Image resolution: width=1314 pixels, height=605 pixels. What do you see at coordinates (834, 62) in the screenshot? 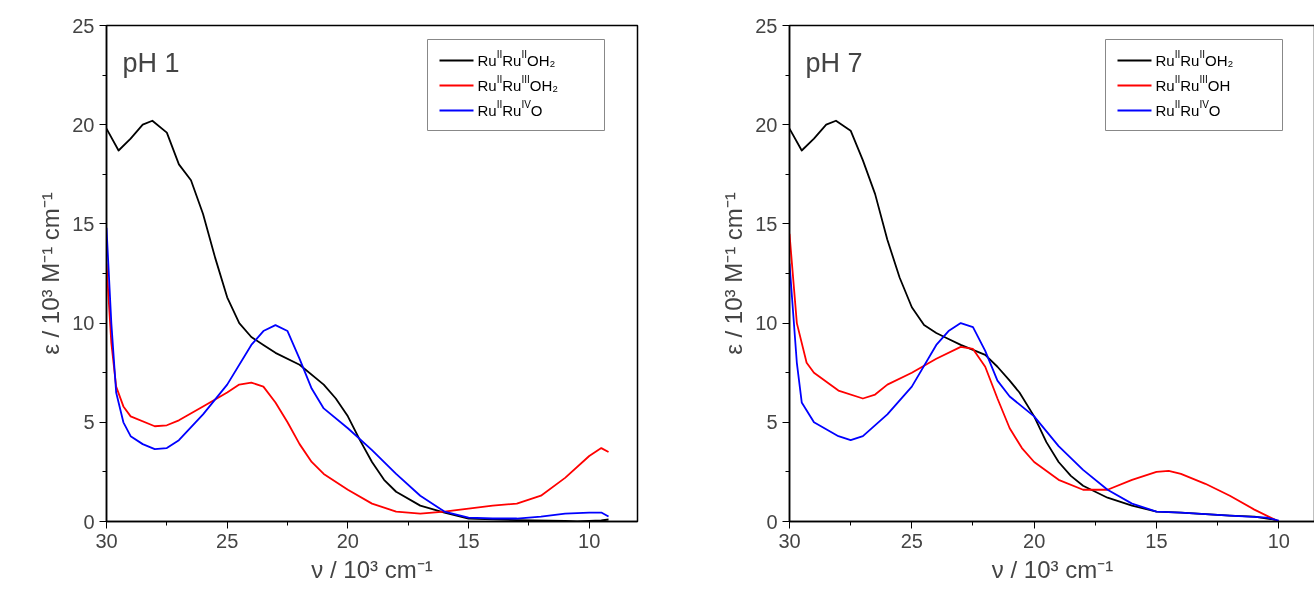
I see `text: pH 7` at bounding box center [834, 62].